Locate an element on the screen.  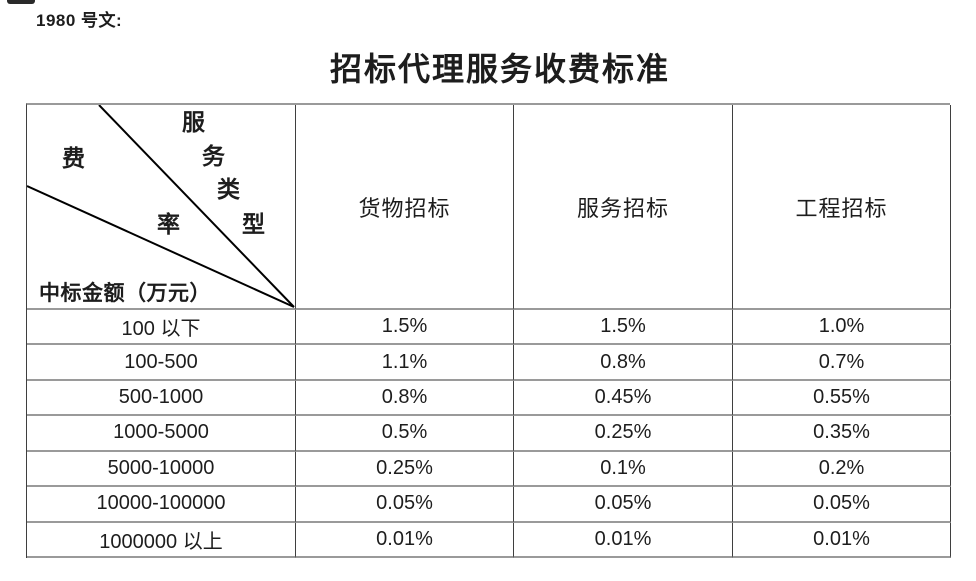
column-header-engineering: 工程招标 is located at coordinates (842, 207).